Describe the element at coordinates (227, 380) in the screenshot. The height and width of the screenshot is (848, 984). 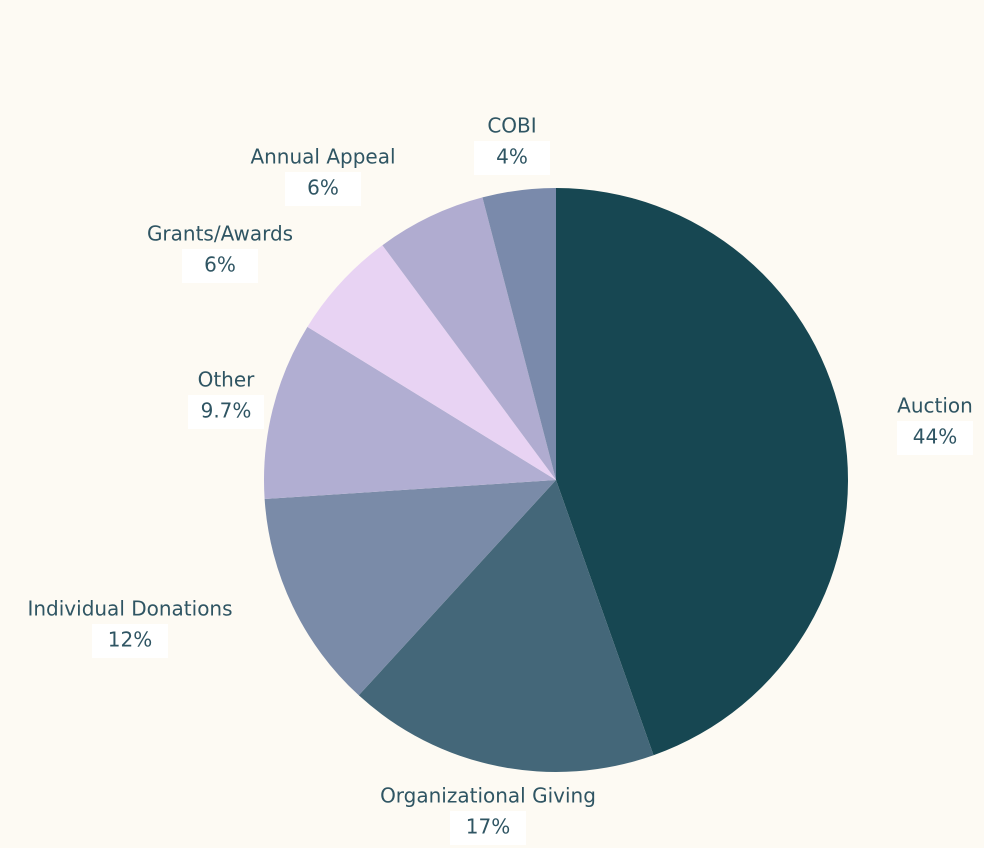
I see `category-label: Other` at that location.